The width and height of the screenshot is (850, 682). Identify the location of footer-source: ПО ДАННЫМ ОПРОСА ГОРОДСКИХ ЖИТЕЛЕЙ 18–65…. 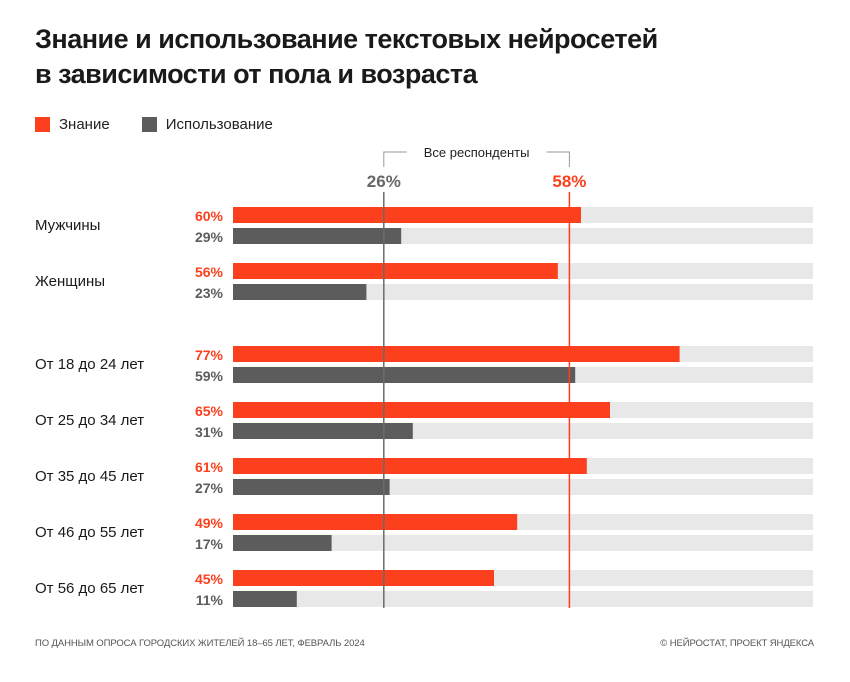
(200, 643).